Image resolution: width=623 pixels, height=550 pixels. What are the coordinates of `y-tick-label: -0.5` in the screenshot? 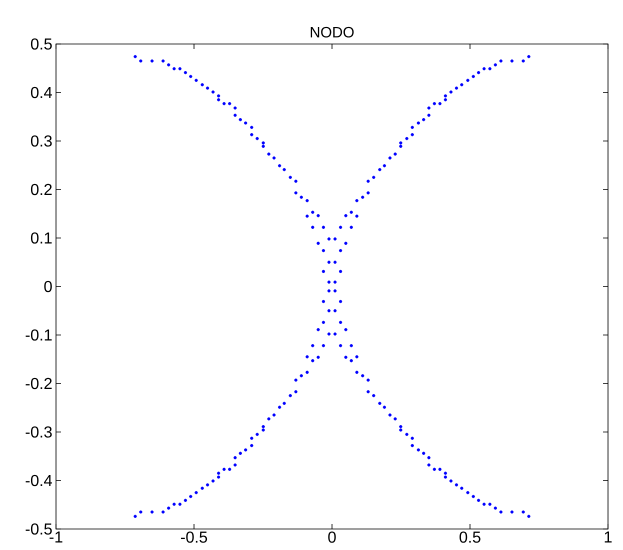 It's located at (39, 529).